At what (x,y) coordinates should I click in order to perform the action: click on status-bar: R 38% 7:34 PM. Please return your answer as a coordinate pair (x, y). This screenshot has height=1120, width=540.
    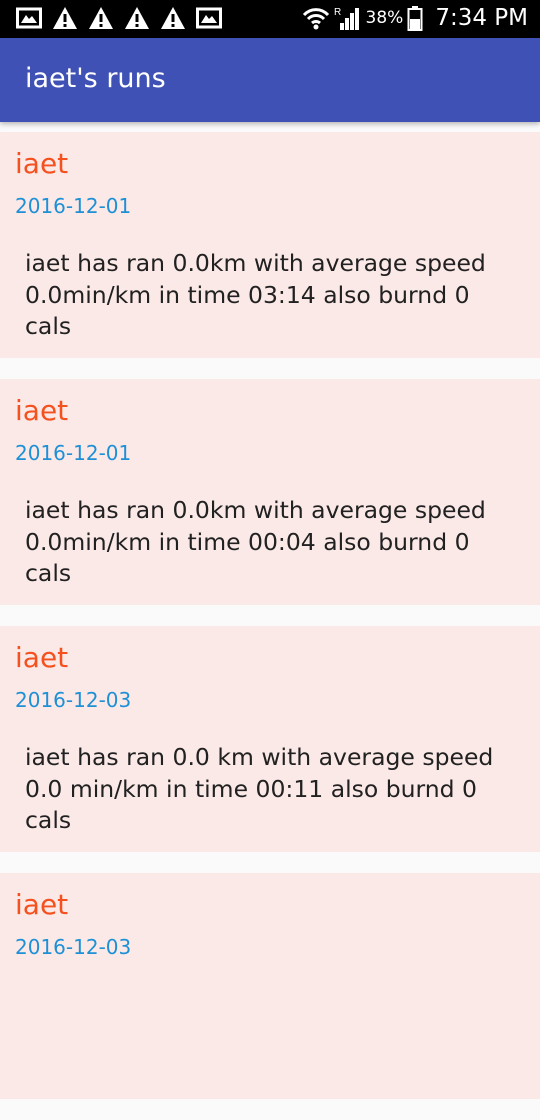
    Looking at the image, I should click on (270, 19).